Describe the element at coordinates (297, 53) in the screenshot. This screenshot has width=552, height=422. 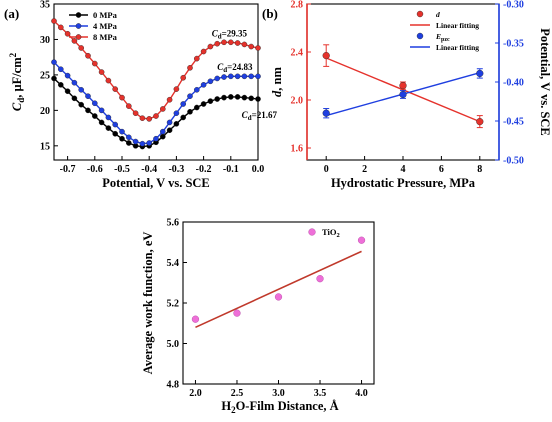
I see `panel-b-left-tick-label: 2.4` at that location.